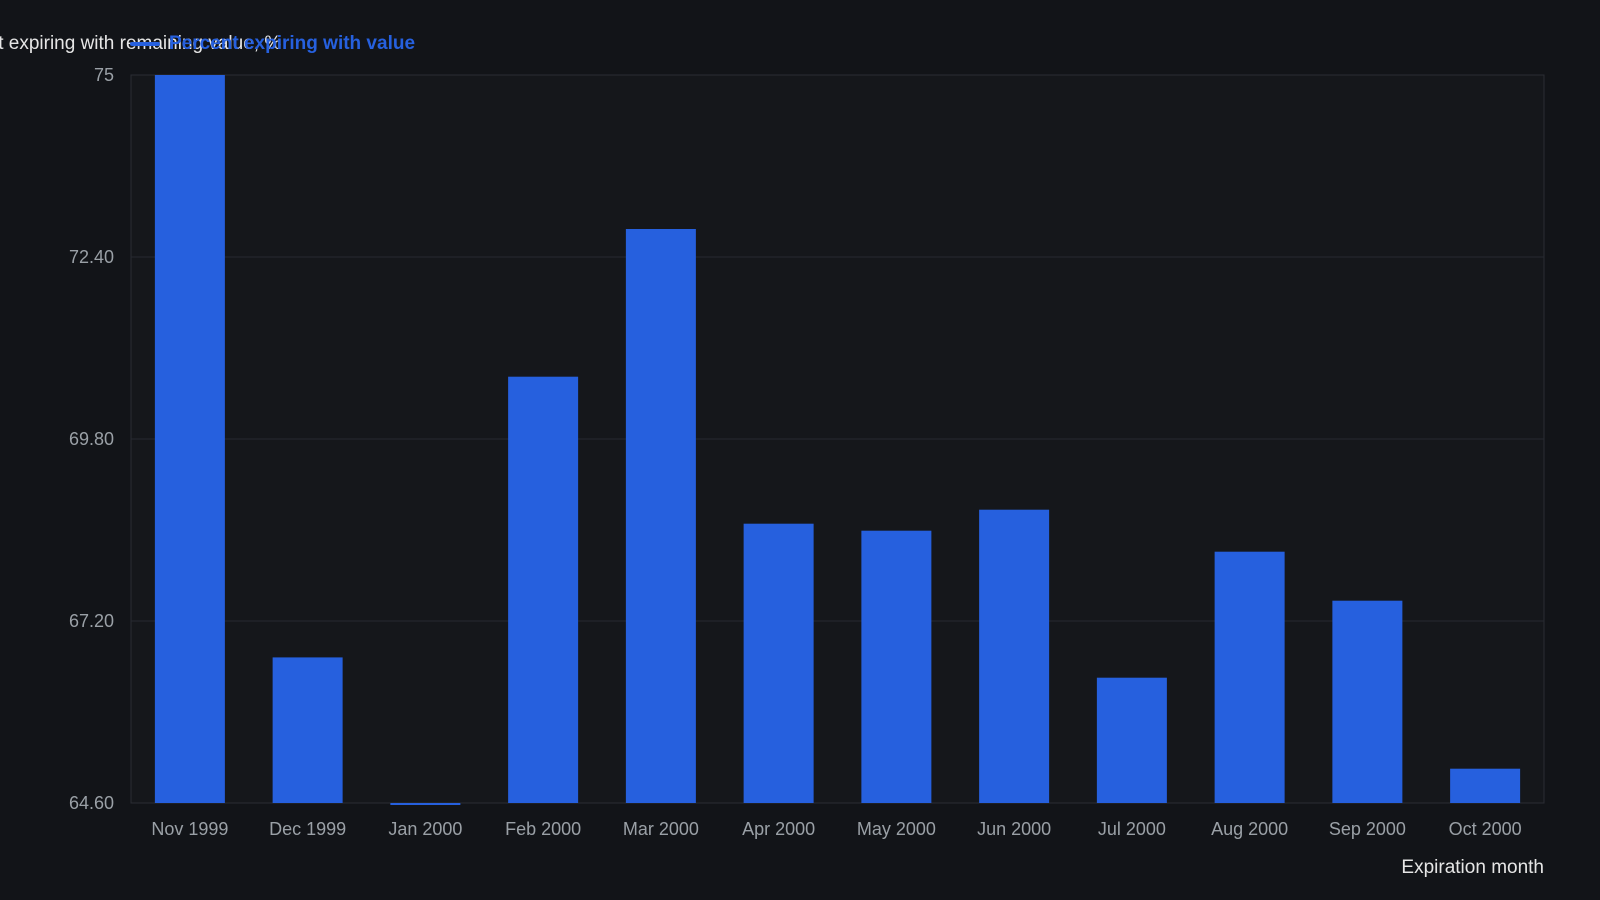 The width and height of the screenshot is (1600, 900). I want to click on x-tick-label: Oct 2000, so click(1485, 829).